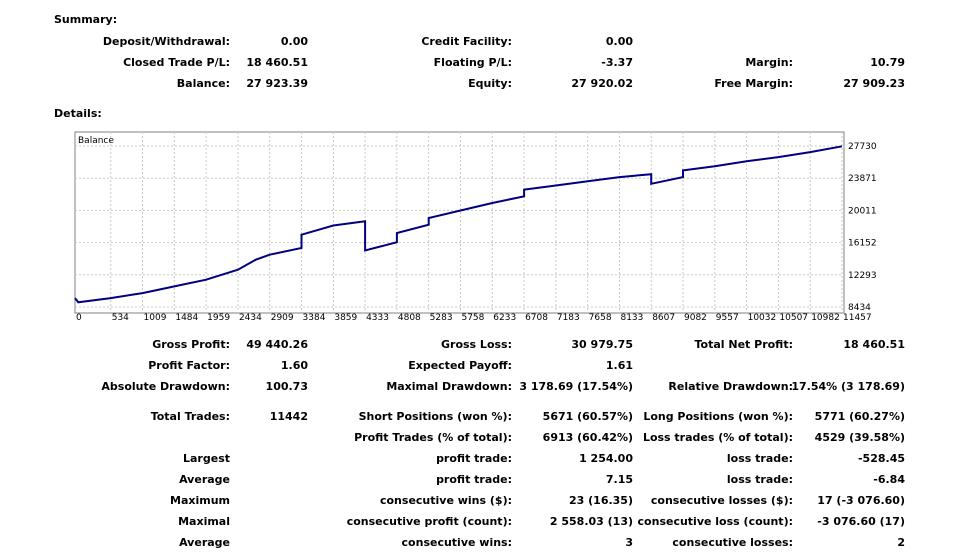  What do you see at coordinates (435, 416) in the screenshot?
I see `details-label-r3-c1: Short Positions (won %):` at bounding box center [435, 416].